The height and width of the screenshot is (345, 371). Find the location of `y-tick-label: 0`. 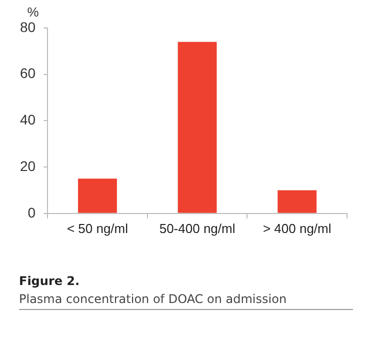

y-tick-label: 0 is located at coordinates (32, 212).